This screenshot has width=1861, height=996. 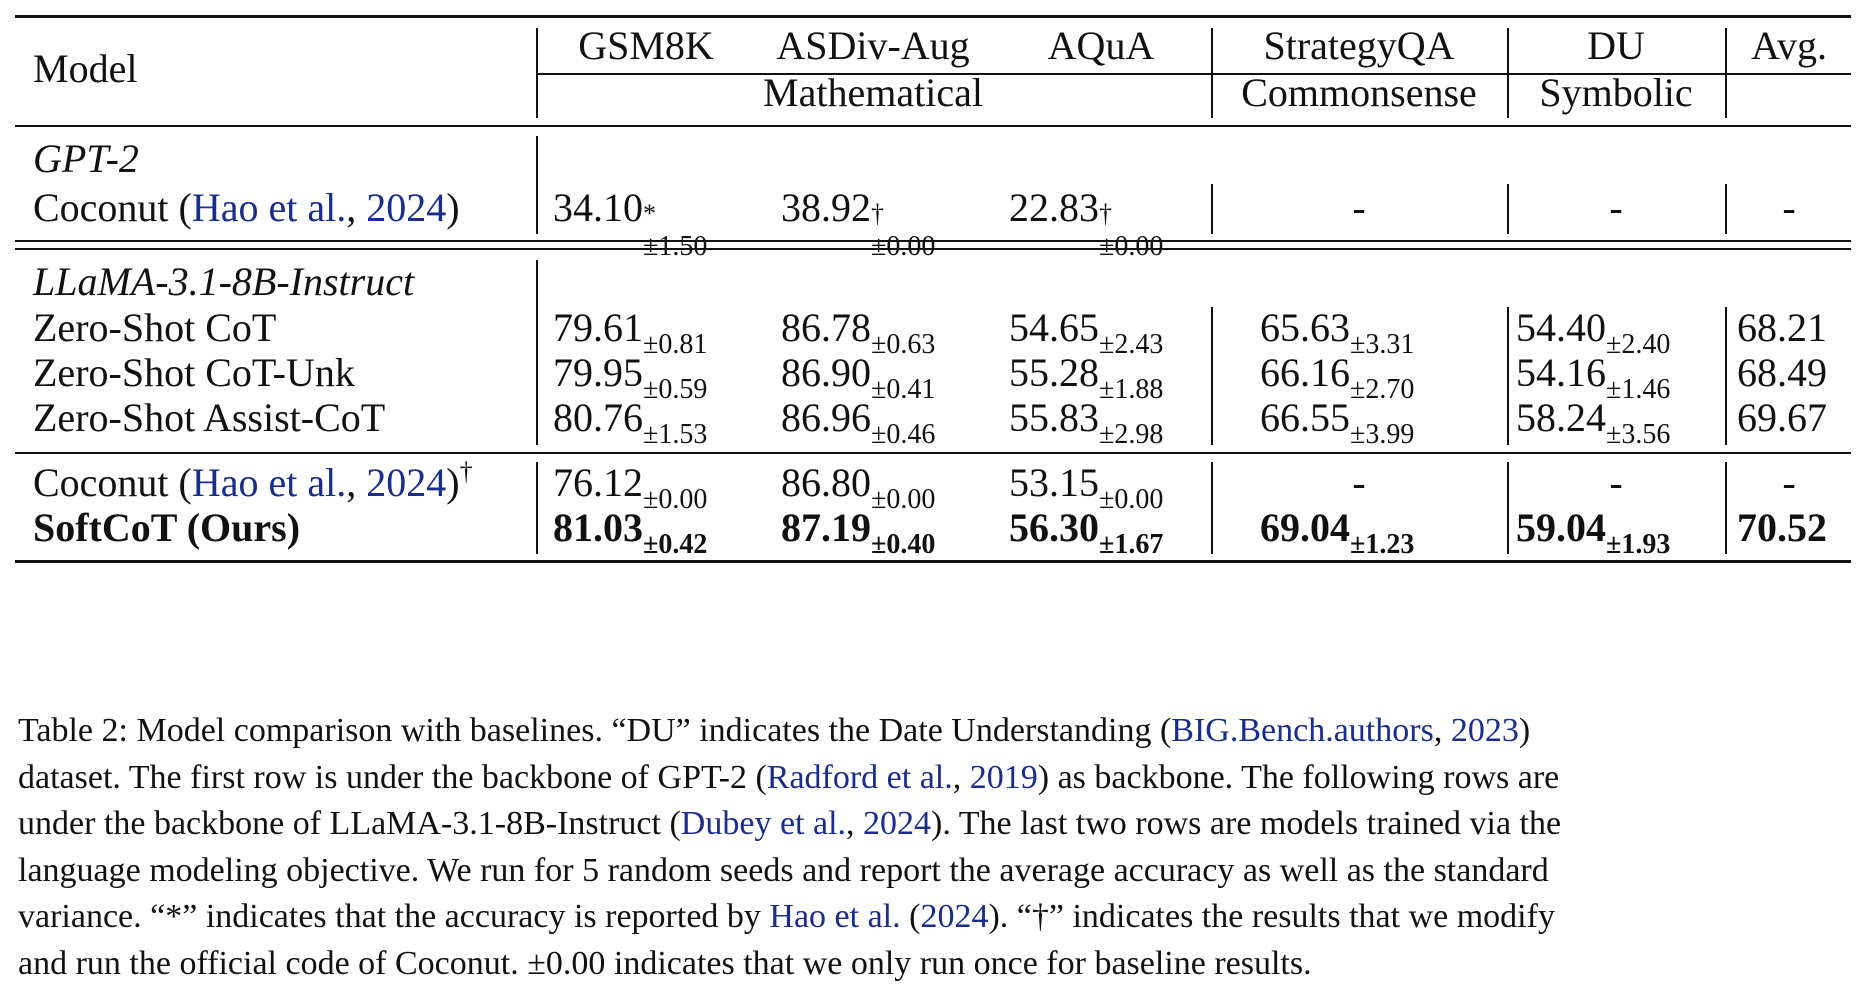 I want to click on cell-gpt2-strategyqa: -, so click(x=1359, y=207).